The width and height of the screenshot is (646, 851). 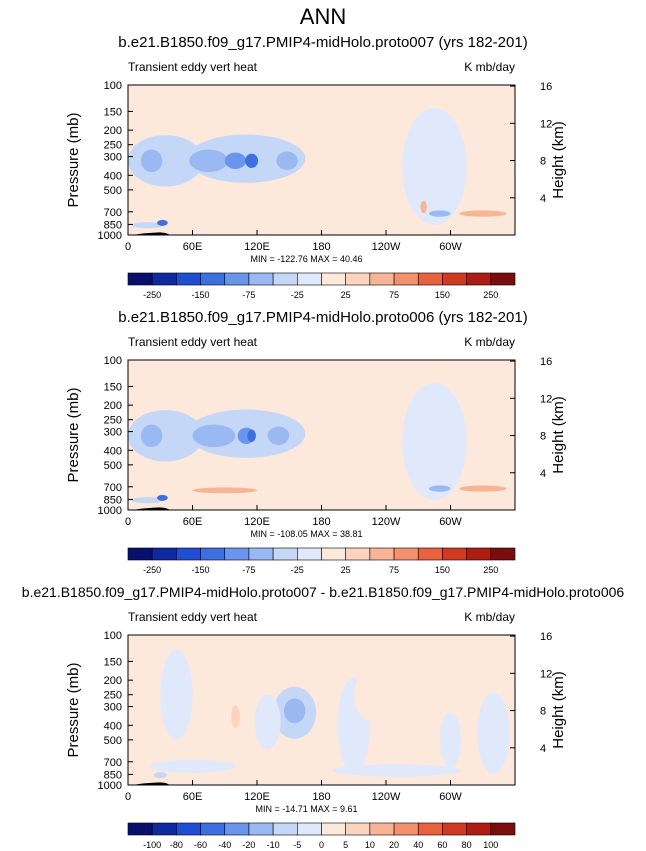 What do you see at coordinates (323, 16) in the screenshot?
I see `figure-title: ANN` at bounding box center [323, 16].